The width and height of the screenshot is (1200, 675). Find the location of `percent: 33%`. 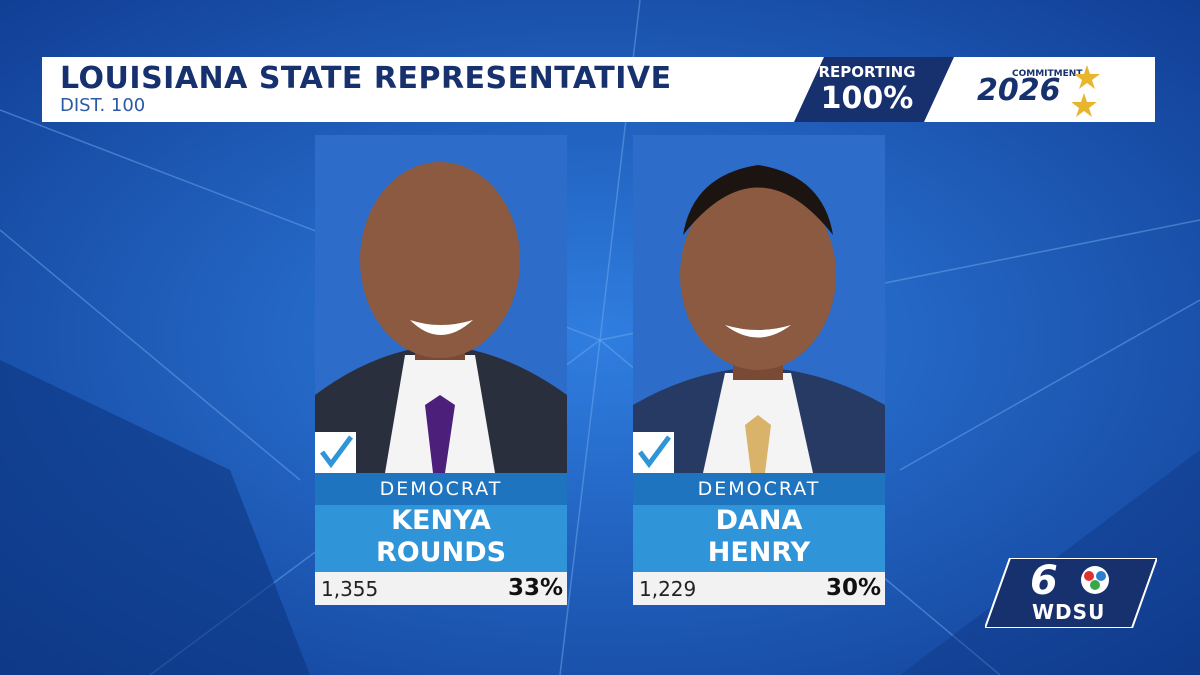

percent: 33% is located at coordinates (535, 588).